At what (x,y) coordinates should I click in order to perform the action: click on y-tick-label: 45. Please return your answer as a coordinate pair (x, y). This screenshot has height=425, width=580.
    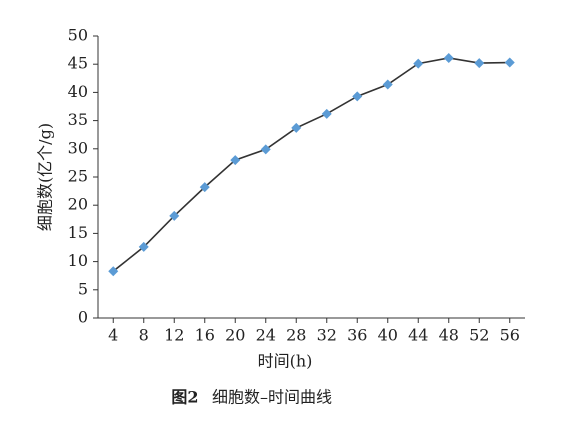
    Looking at the image, I should click on (78, 63).